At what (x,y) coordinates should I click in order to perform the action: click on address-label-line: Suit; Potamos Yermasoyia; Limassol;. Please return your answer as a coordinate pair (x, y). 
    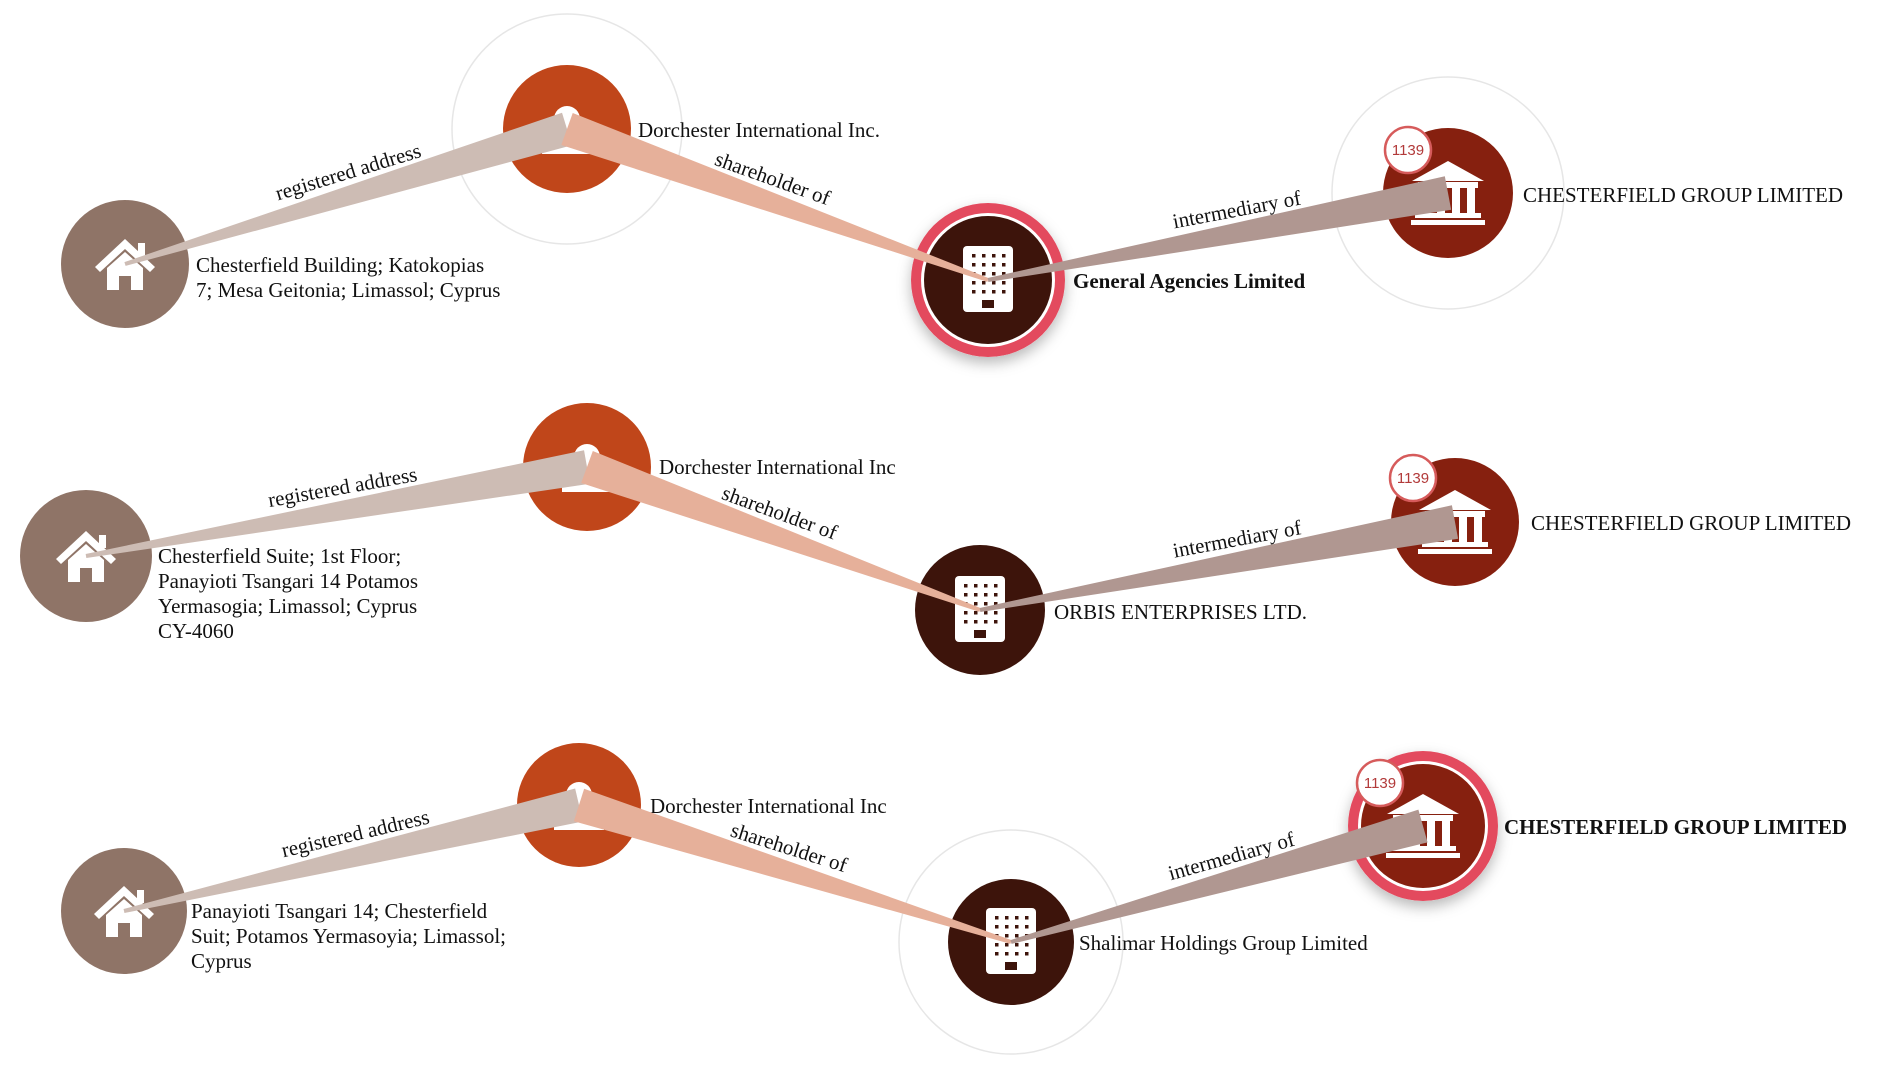
    Looking at the image, I should click on (348, 936).